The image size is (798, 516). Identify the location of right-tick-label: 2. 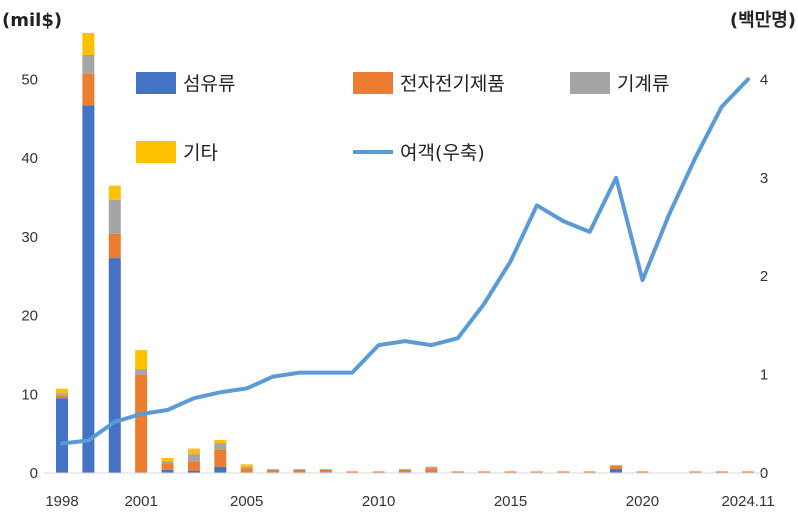
(764, 276).